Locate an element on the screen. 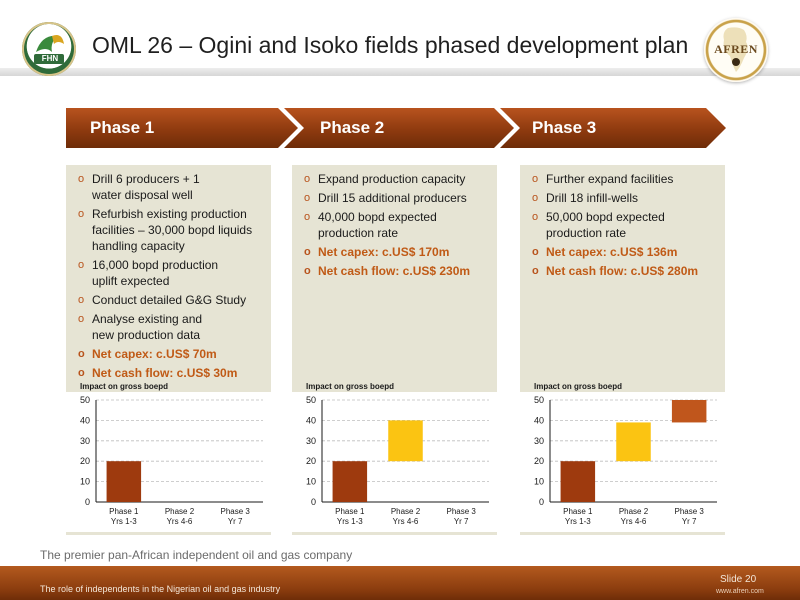  bullet-item: 16,000 bopd production uplift expected is located at coordinates (152, 273).